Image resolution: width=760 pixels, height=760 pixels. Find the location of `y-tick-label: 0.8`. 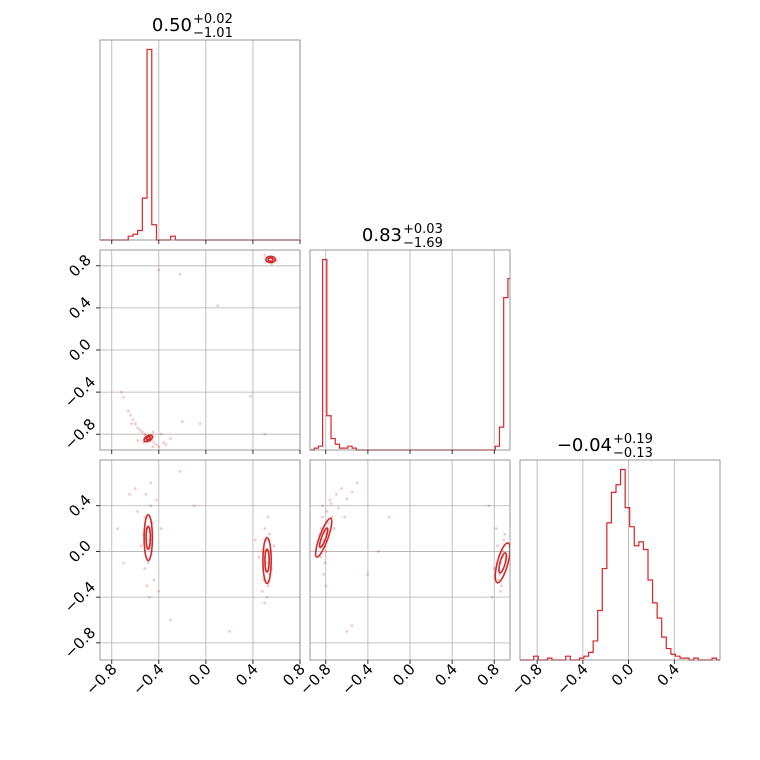

y-tick-label: 0.8 is located at coordinates (80, 266).